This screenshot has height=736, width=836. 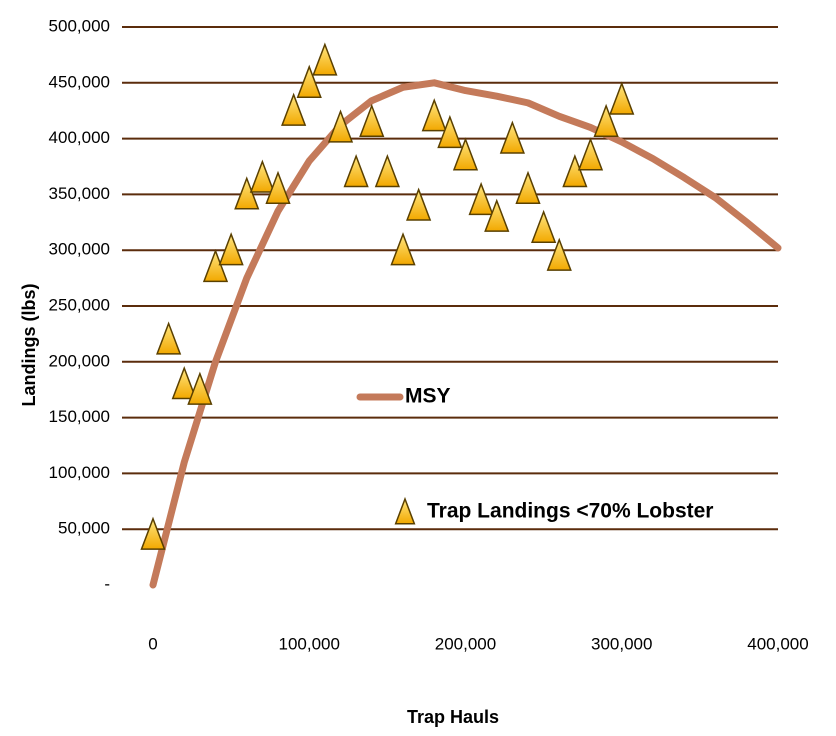 What do you see at coordinates (79, 137) in the screenshot?
I see `y-tick-label: 400,000` at bounding box center [79, 137].